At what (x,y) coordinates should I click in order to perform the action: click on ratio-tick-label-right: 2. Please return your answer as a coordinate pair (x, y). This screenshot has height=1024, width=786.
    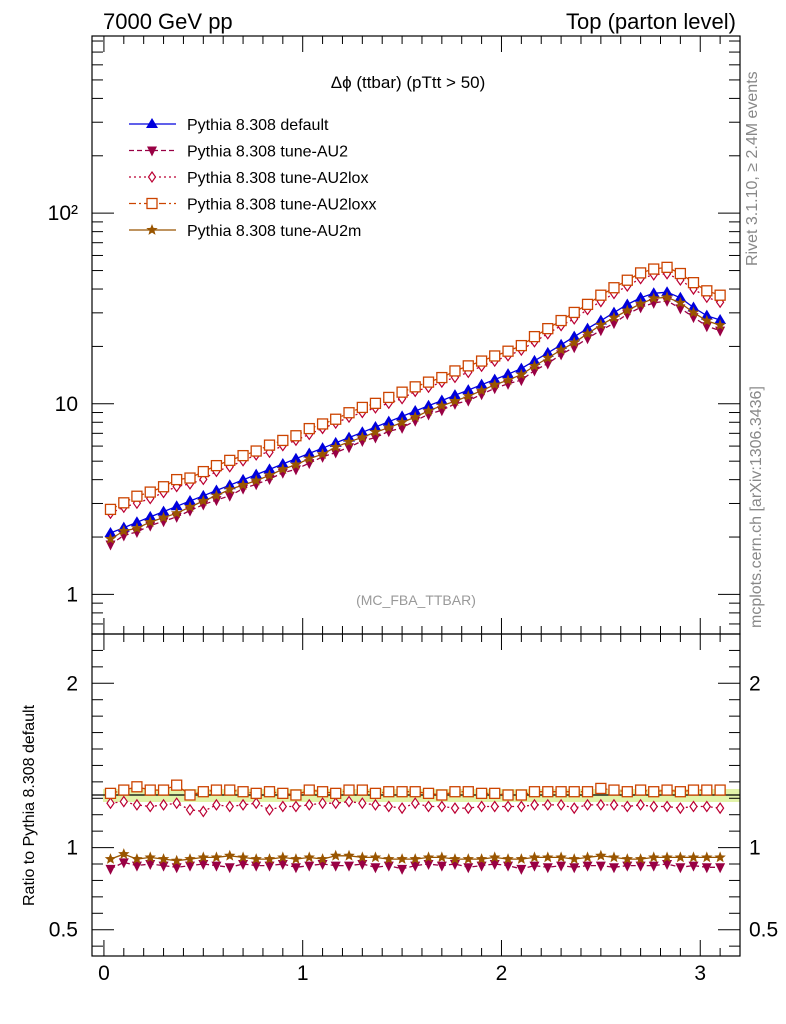
    Looking at the image, I should click on (755, 683).